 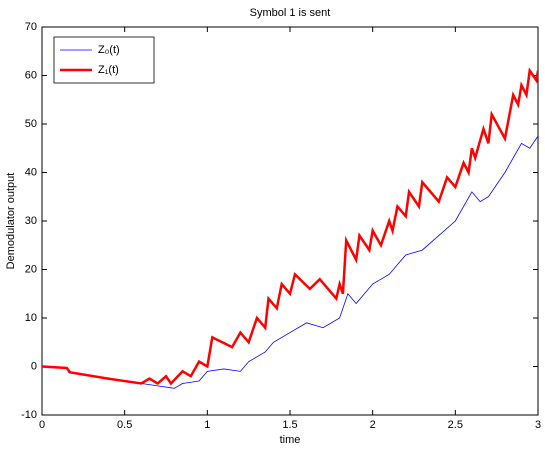 What do you see at coordinates (373, 425) in the screenshot?
I see `x-tick-label: 2` at bounding box center [373, 425].